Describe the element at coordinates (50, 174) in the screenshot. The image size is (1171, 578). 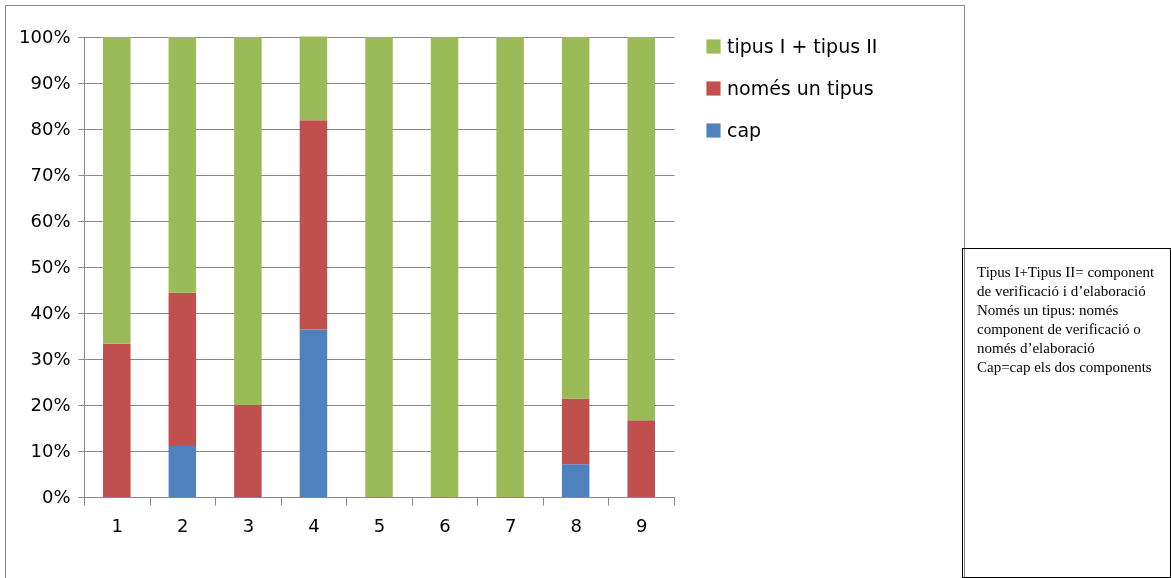
I see `y-tick-label: 70%` at that location.